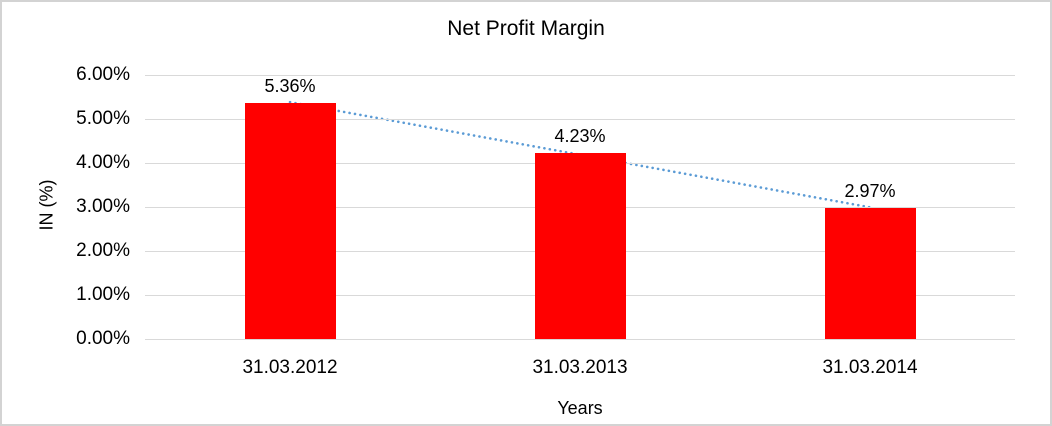 The height and width of the screenshot is (426, 1052). What do you see at coordinates (103, 206) in the screenshot?
I see `y-tick-label: 3.00%` at bounding box center [103, 206].